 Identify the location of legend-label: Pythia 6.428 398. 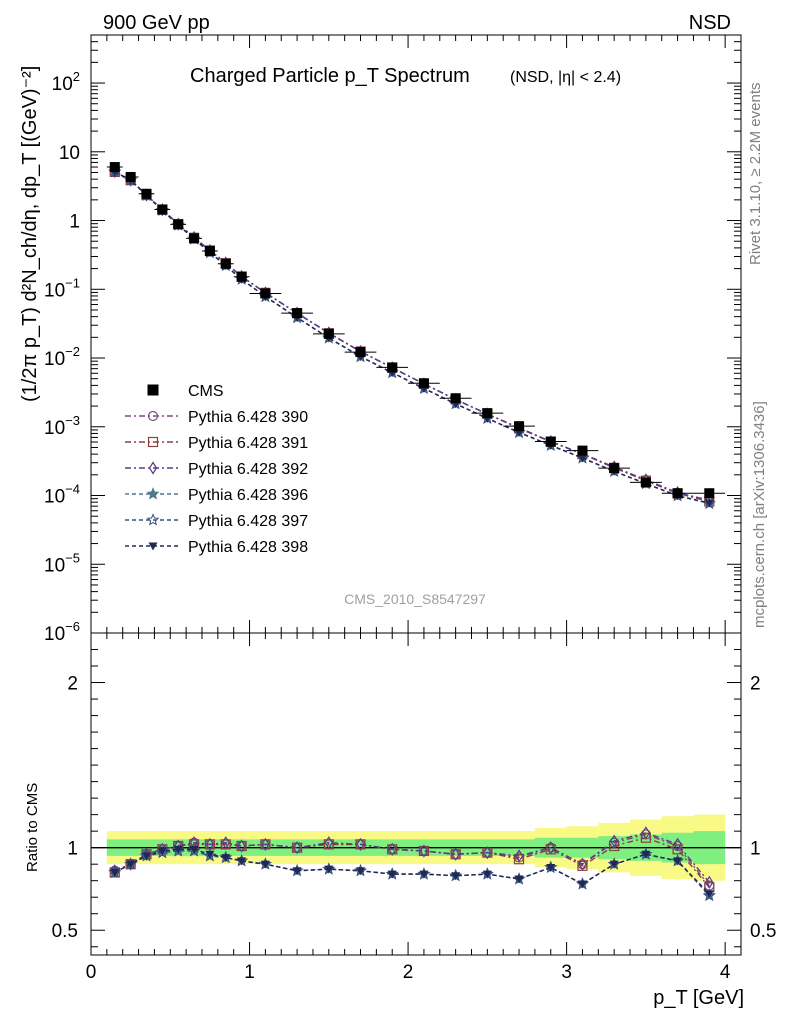
(248, 547).